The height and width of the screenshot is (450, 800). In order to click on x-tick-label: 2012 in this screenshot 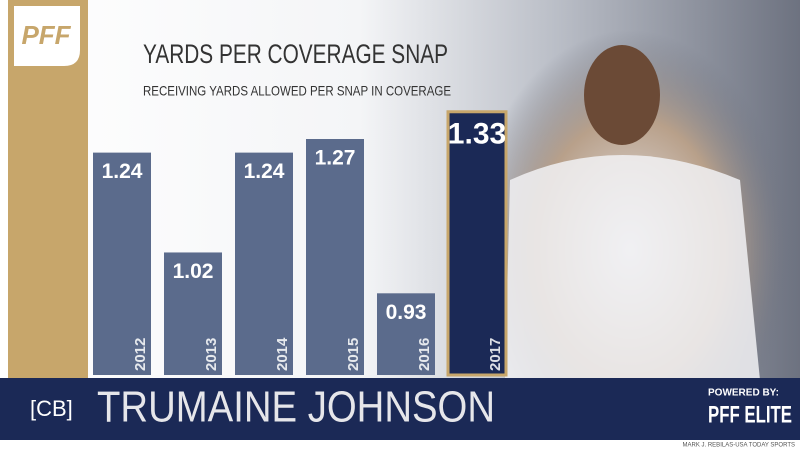, I will do `click(140, 354)`.